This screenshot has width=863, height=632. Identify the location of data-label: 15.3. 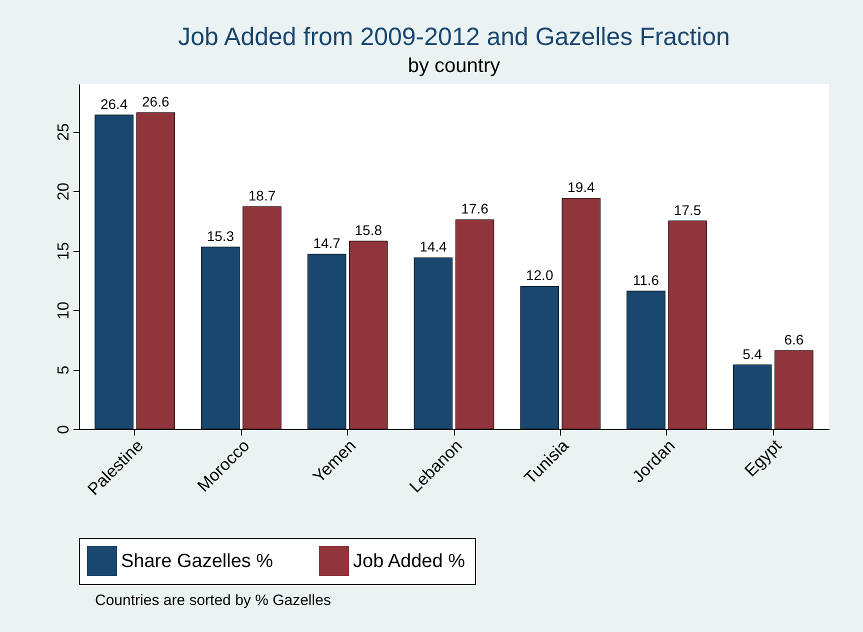
(220, 236).